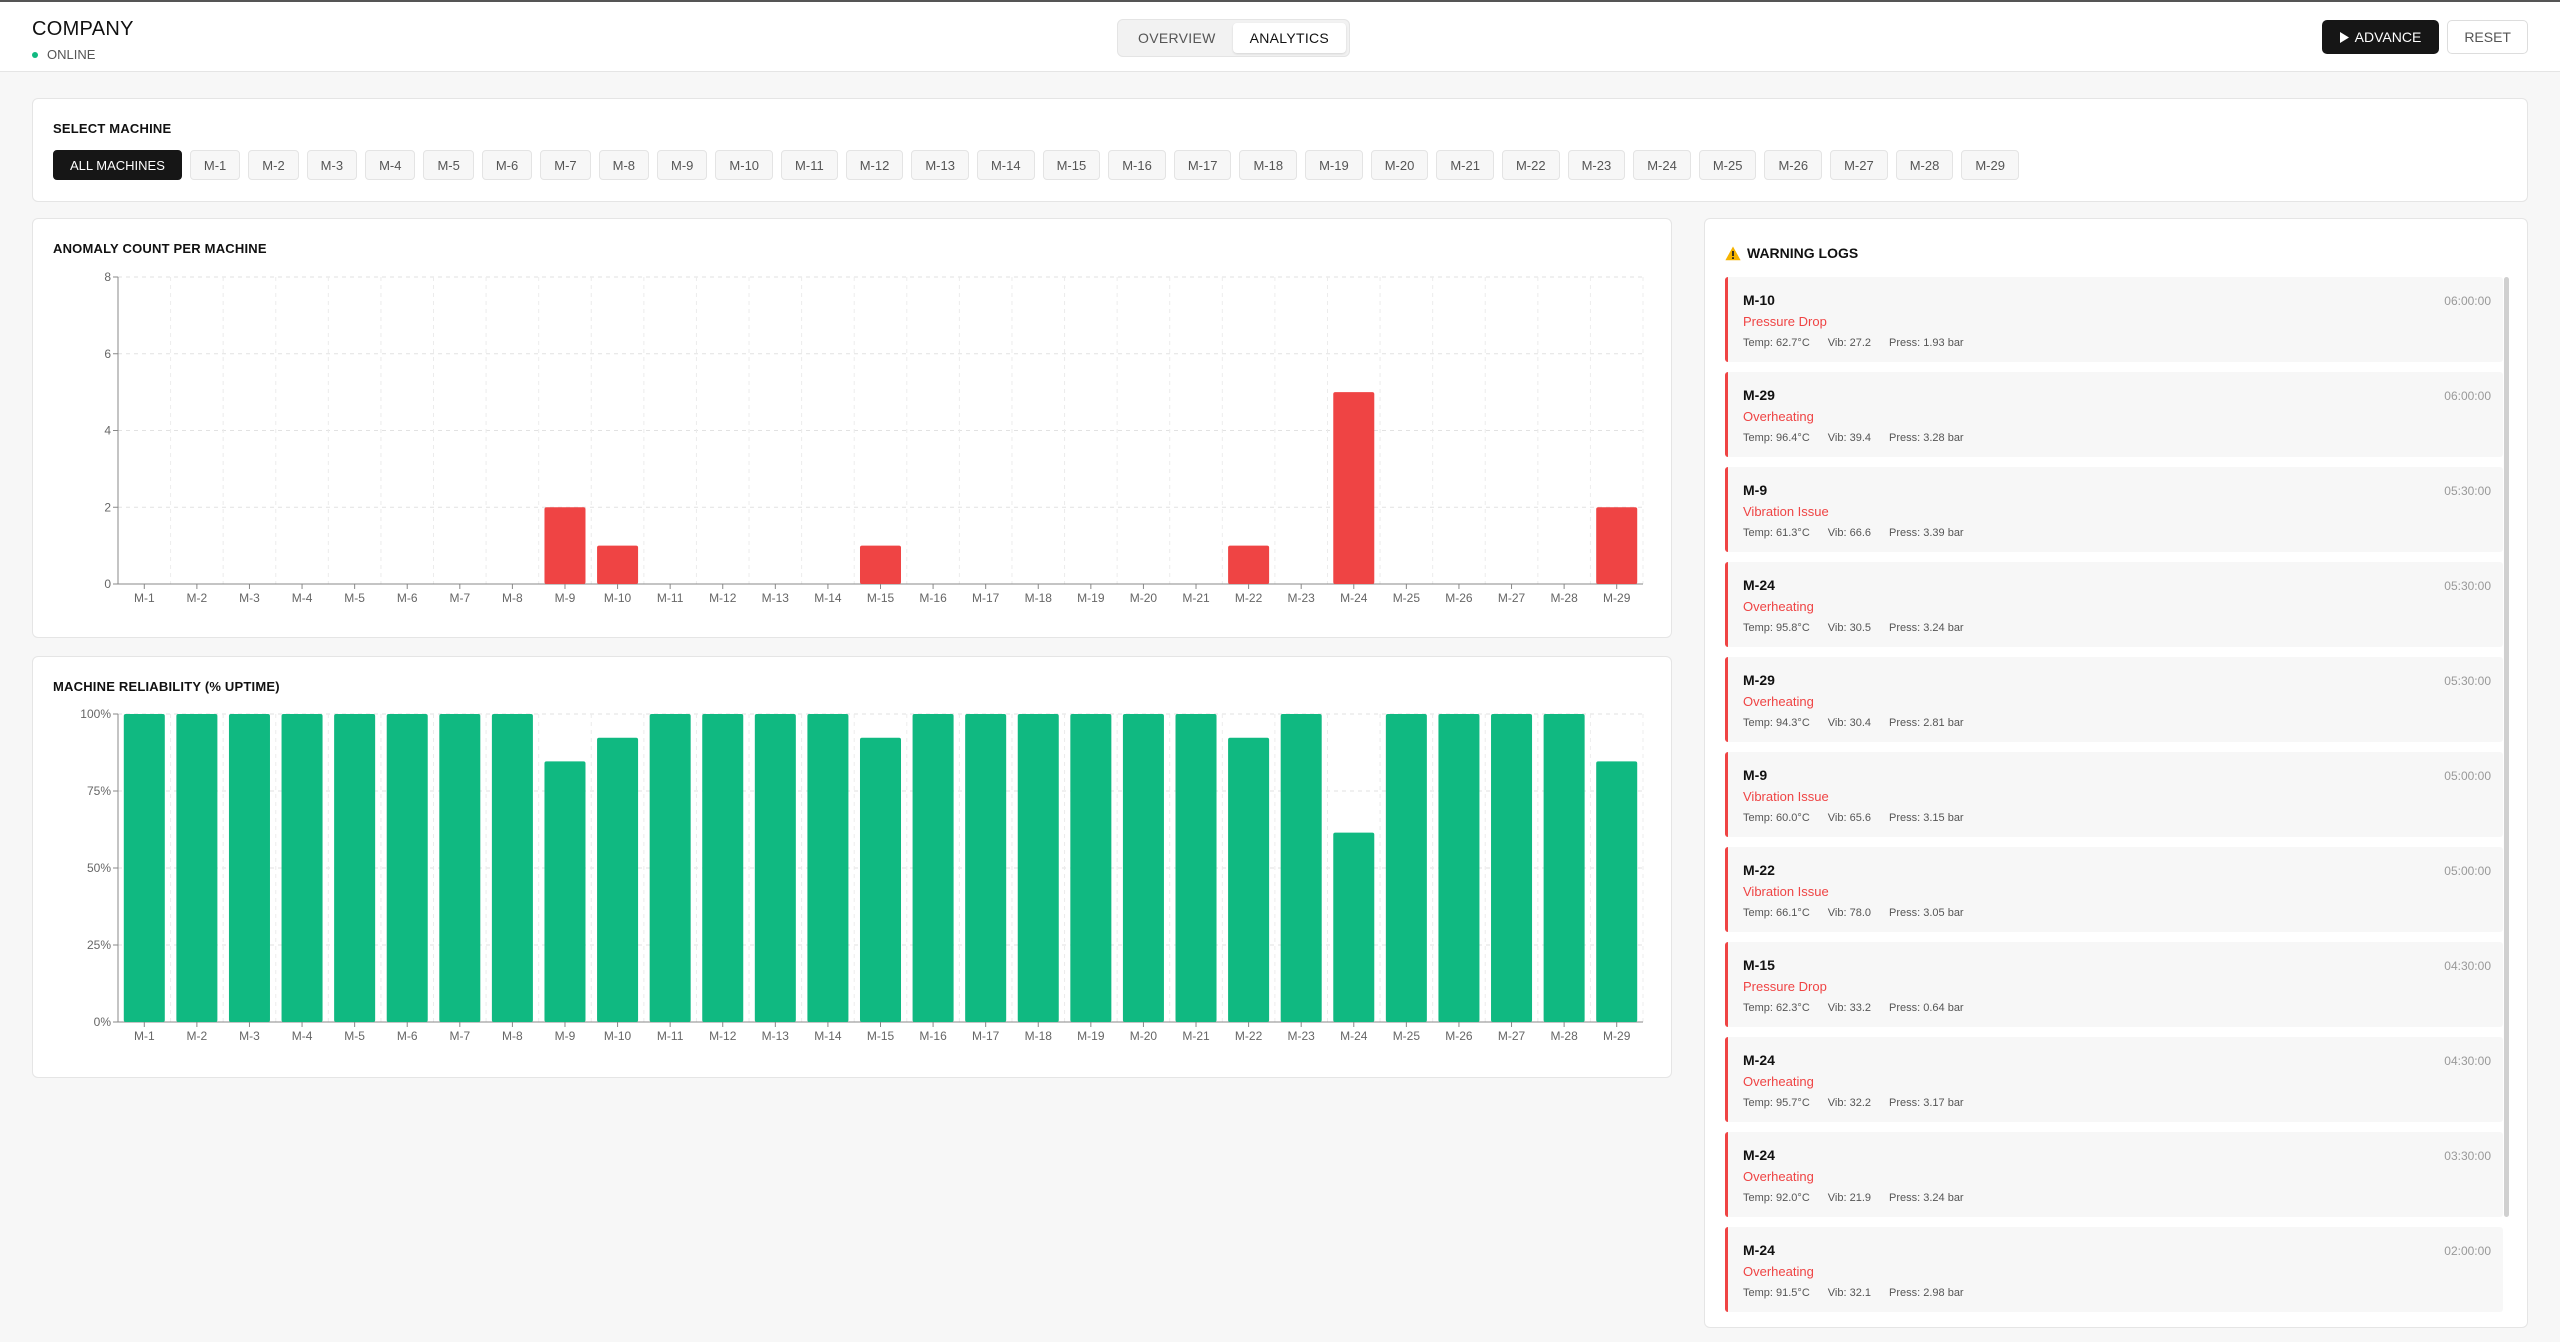 This screenshot has height=1342, width=2560. Describe the element at coordinates (1662, 165) in the screenshot. I see `chip-machine: M-24` at that location.